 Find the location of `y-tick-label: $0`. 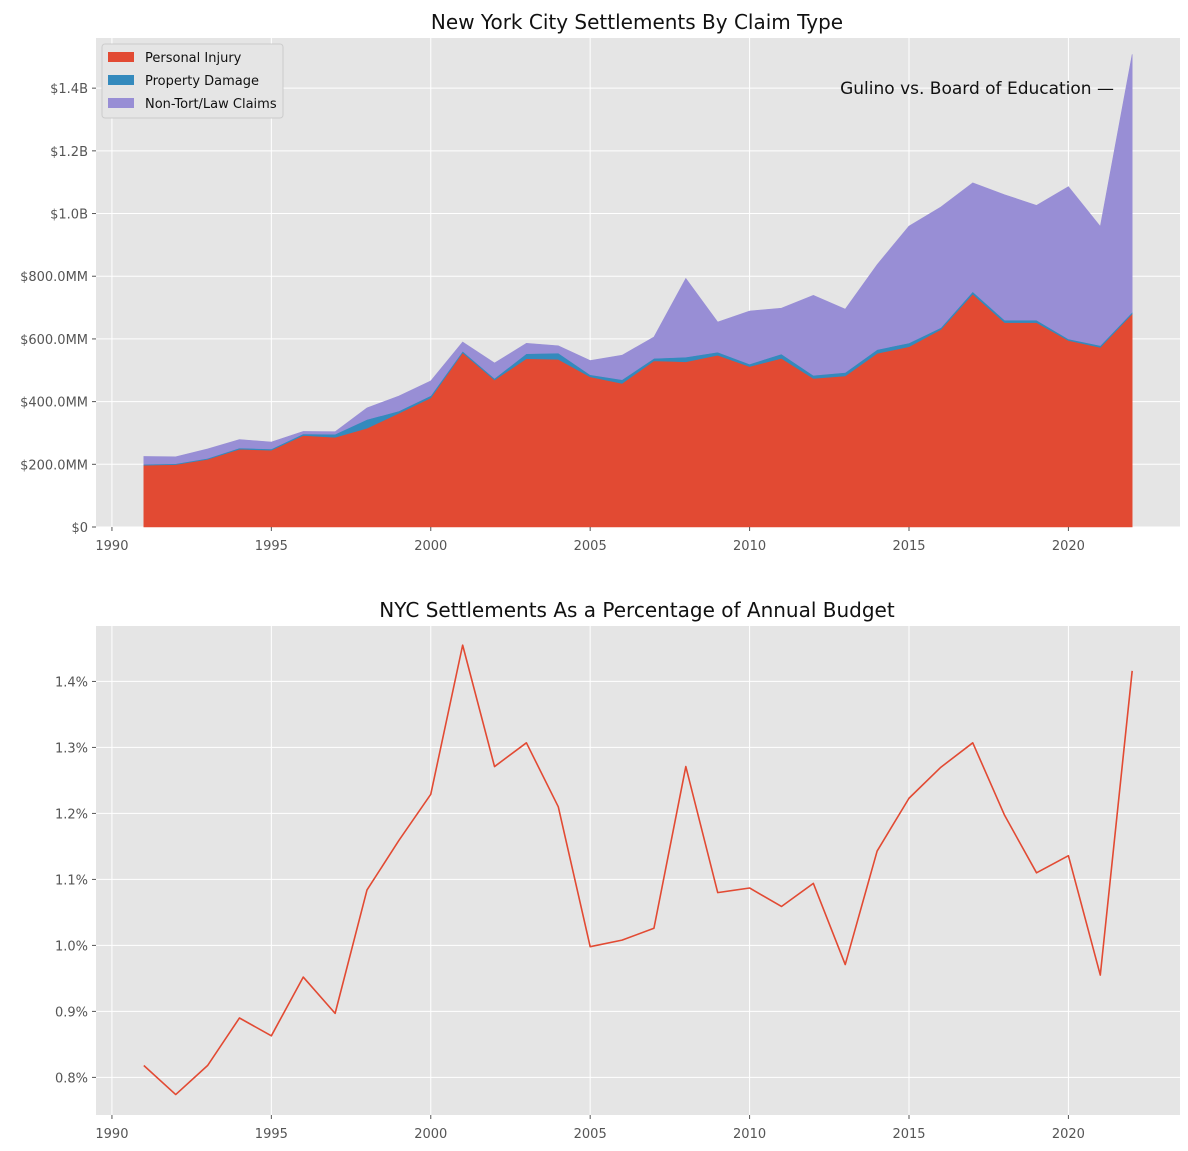

y-tick-label: $0 is located at coordinates (79, 528).